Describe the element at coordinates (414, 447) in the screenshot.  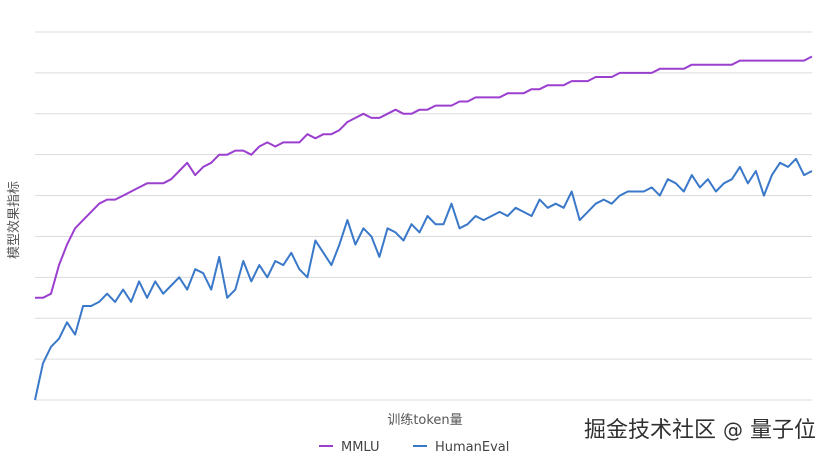
I see `legend: MMLU HumanEval` at that location.